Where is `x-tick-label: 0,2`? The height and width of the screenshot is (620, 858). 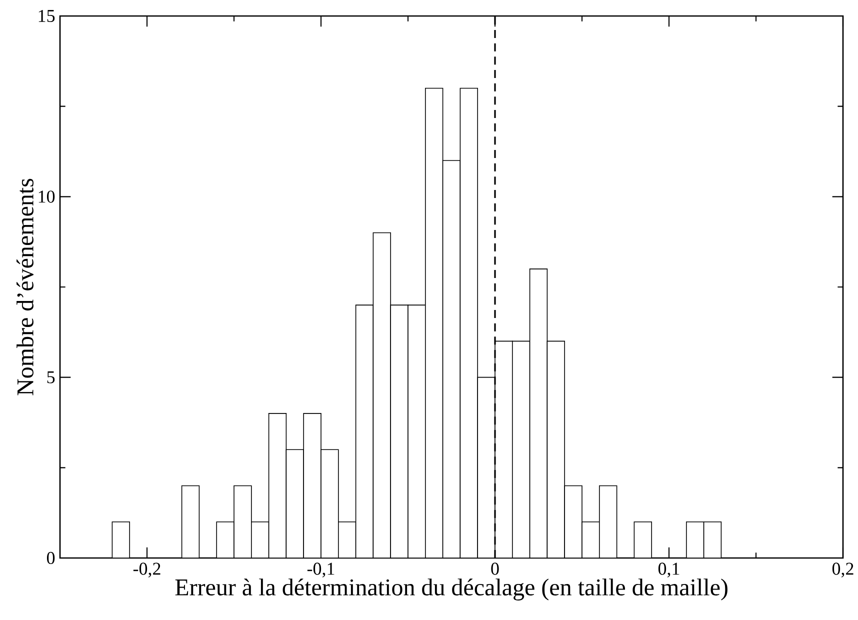
x-tick-label: 0,2 is located at coordinates (843, 570).